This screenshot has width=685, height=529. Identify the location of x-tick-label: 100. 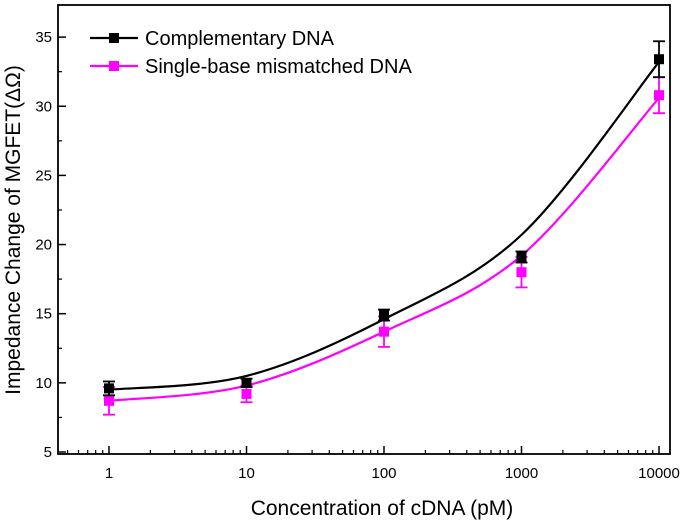
(383, 473).